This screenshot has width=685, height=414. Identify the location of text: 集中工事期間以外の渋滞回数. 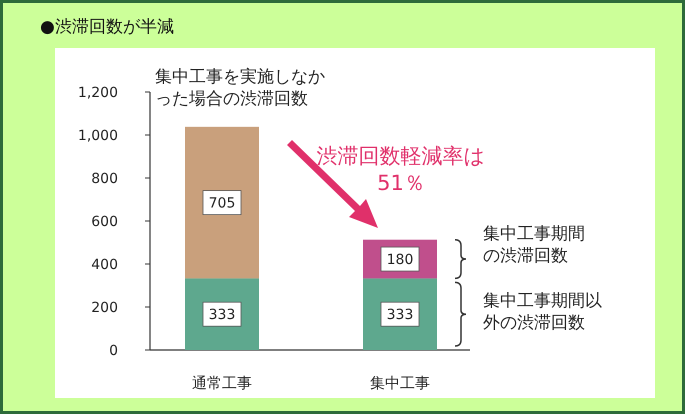
(543, 312).